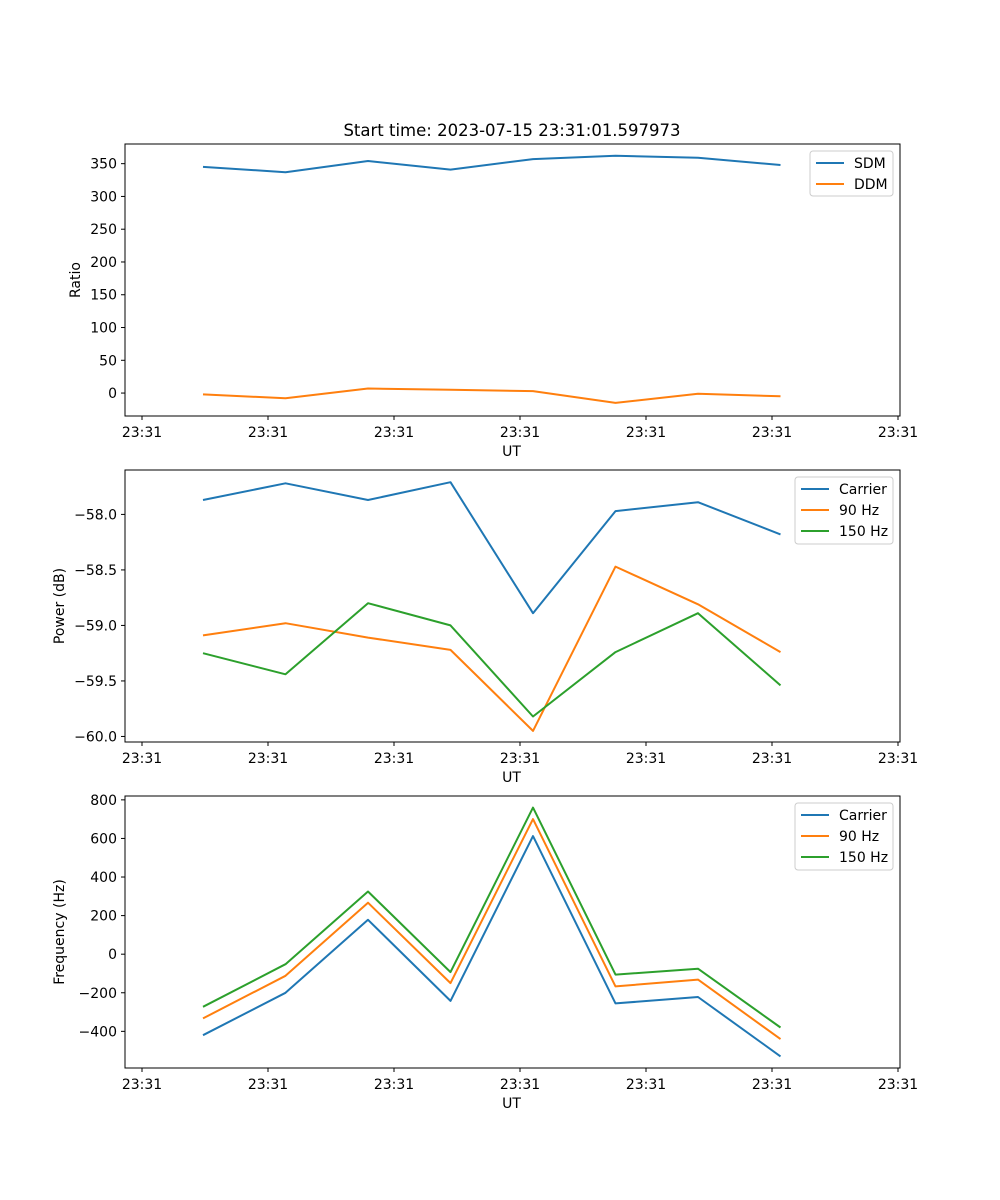 The image size is (1000, 1200). Describe the element at coordinates (103, 801) in the screenshot. I see `y-tick-label: 800` at that location.